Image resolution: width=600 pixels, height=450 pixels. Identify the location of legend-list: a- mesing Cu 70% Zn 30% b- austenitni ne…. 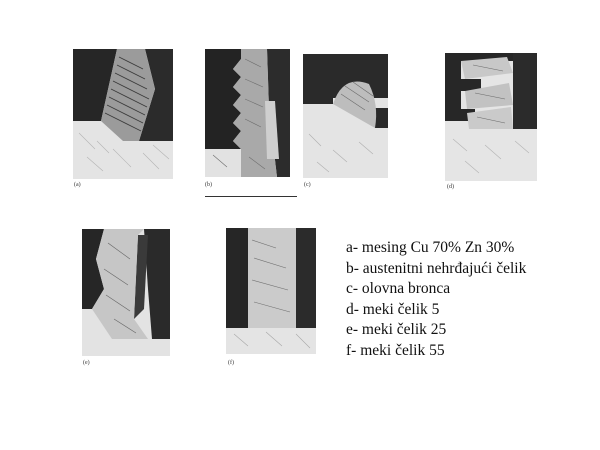
(436, 299).